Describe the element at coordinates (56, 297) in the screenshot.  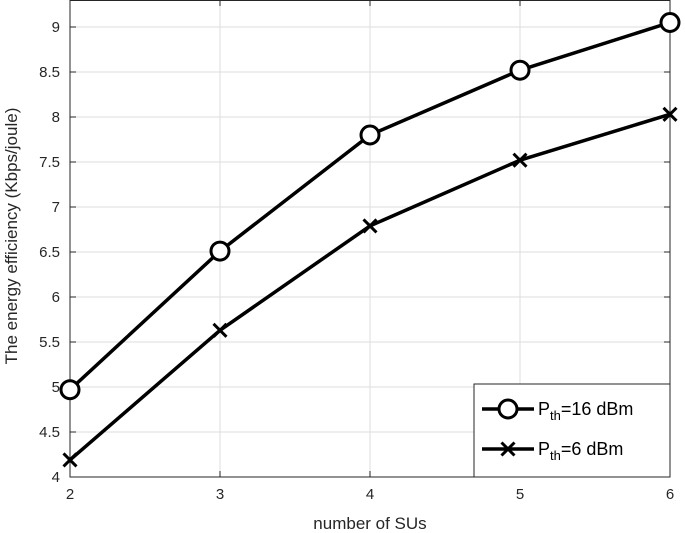
I see `y-tick-label: 6` at that location.